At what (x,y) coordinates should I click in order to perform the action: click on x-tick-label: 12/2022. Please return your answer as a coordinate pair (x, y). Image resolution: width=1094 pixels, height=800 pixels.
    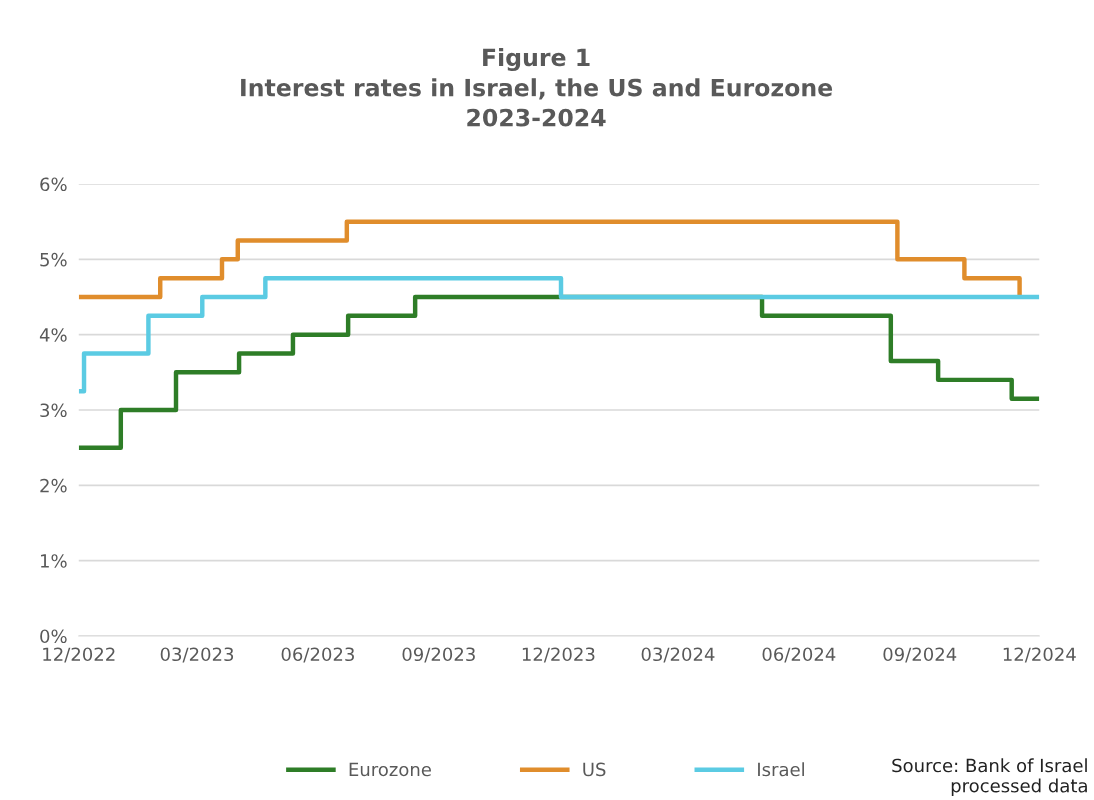
    Looking at the image, I should click on (79, 655).